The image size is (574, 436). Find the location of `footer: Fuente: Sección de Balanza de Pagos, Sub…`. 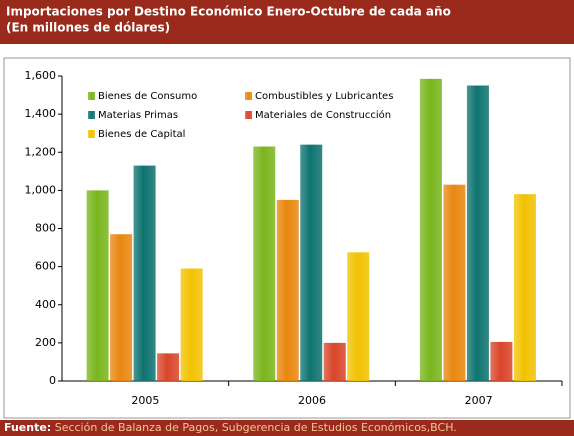

footer: Fuente: Sección de Balanza de Pagos, Sub… is located at coordinates (230, 427).